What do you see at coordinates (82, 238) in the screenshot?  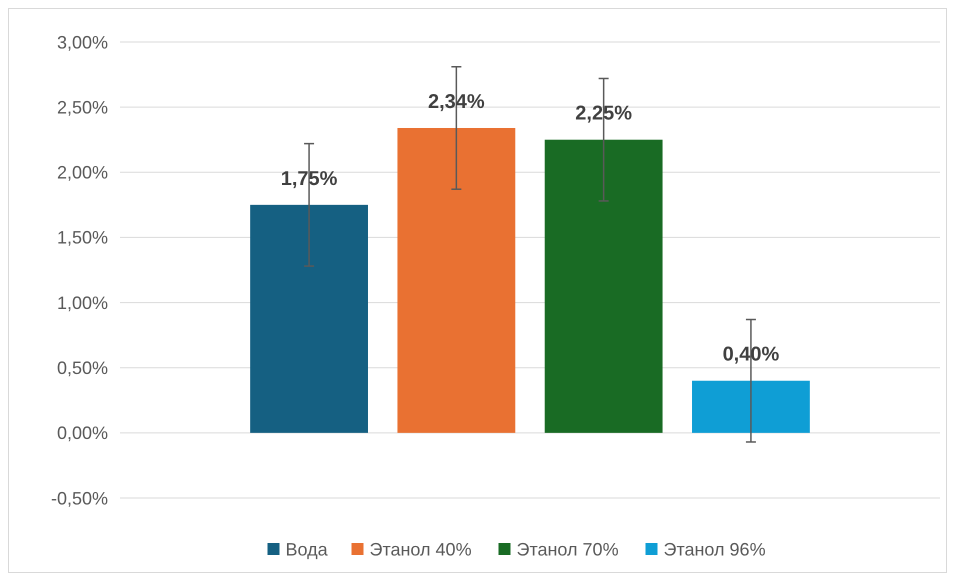 I see `y-tick-label: 1,50%` at bounding box center [82, 238].